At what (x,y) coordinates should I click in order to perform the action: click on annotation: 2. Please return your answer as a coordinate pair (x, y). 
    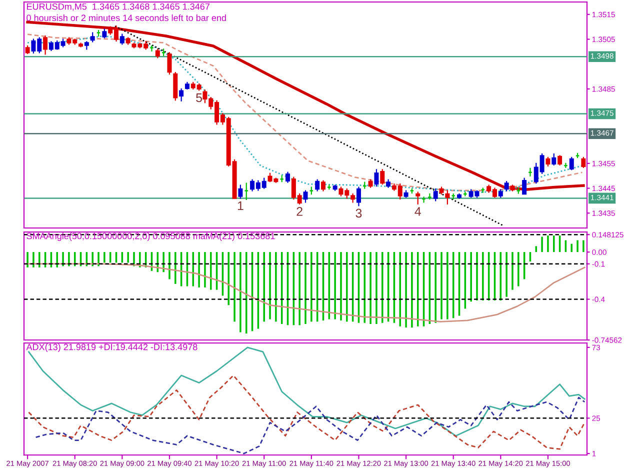
    Looking at the image, I should click on (299, 211).